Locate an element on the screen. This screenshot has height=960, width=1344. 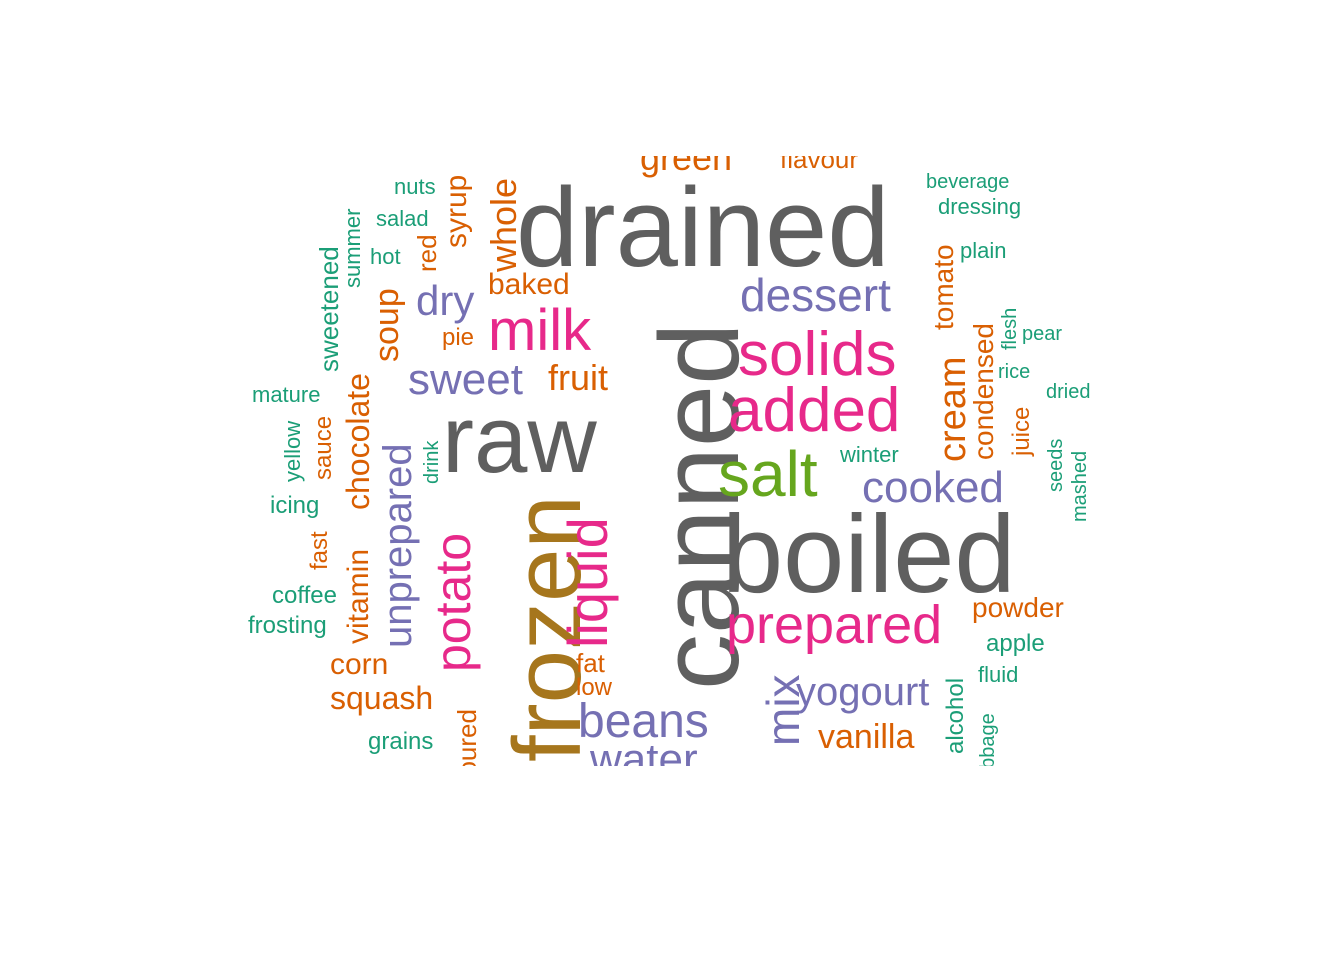
word-pie: pie is located at coordinates (458, 337).